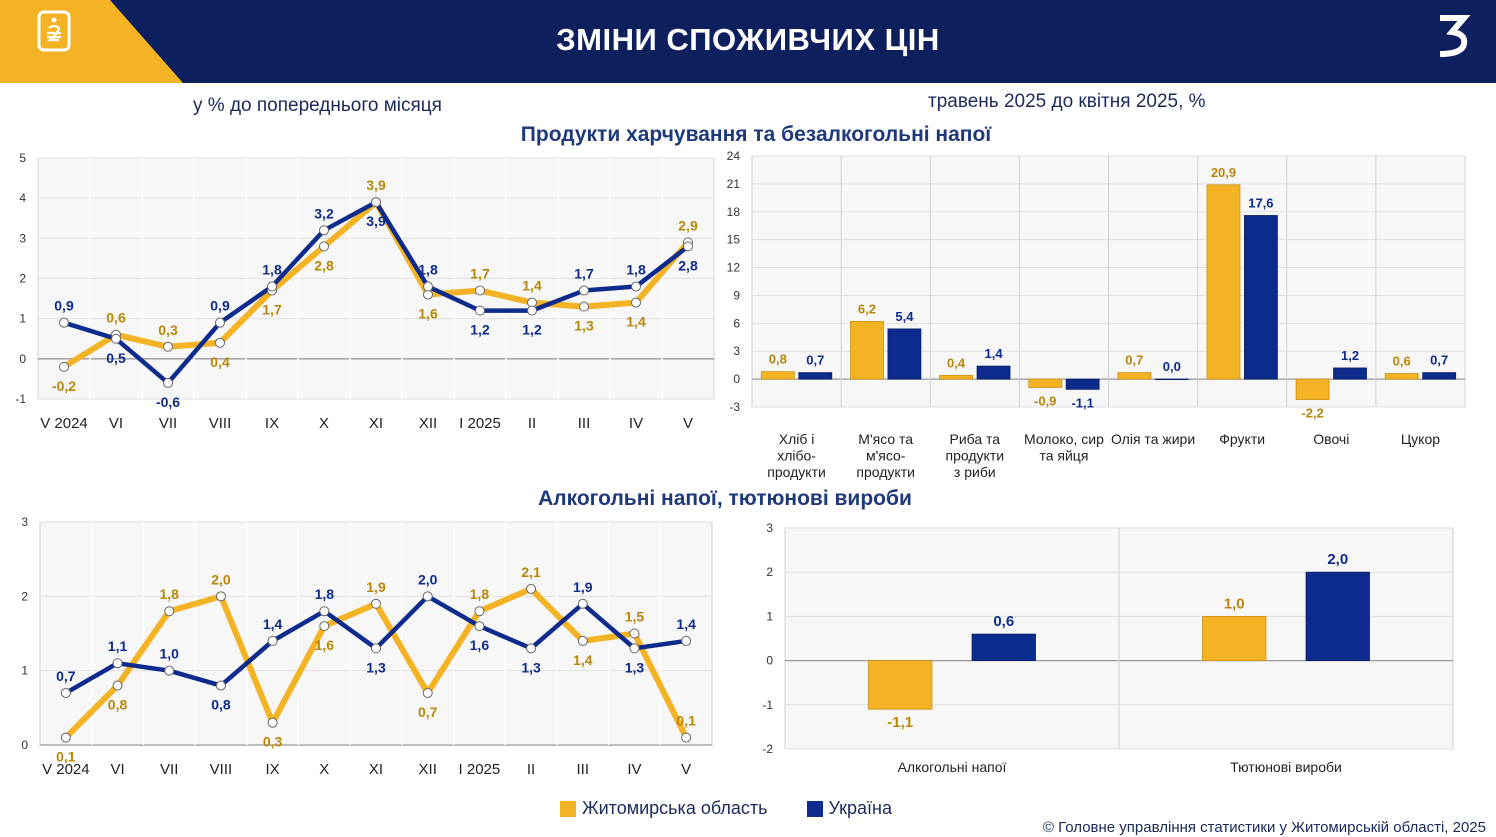 This screenshot has width=1496, height=837. What do you see at coordinates (1234, 603) in the screenshot?
I see `alco-bar-data-label: 1,0` at bounding box center [1234, 603].